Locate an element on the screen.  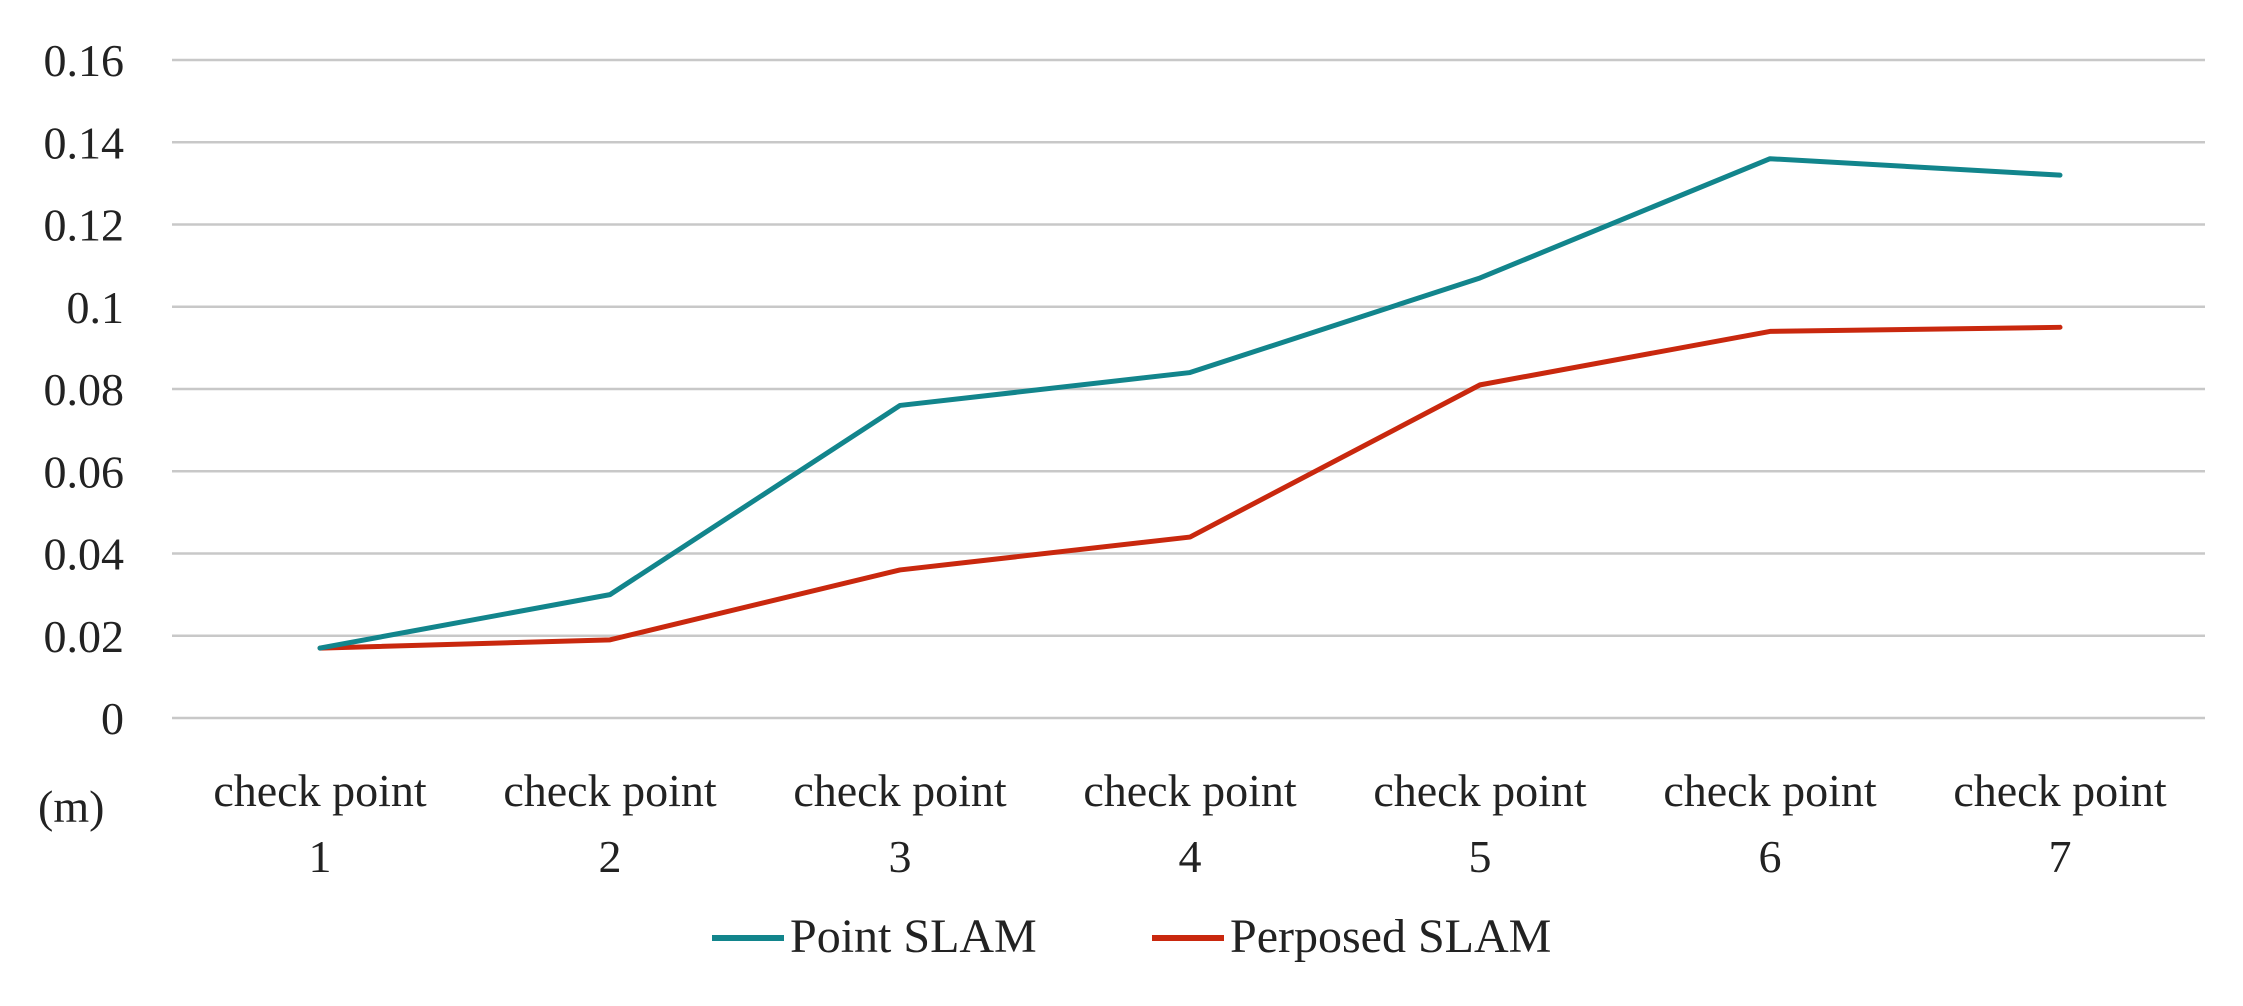
x-tick-label-line: 6 is located at coordinates (1770, 856).